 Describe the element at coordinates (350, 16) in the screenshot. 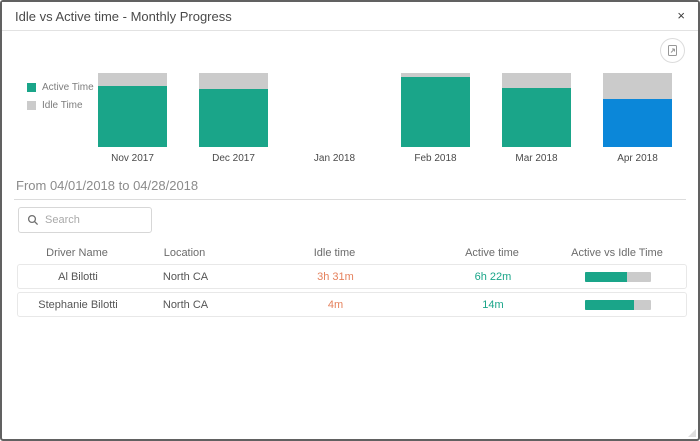

I see `dialog-titlebar: Idle vs Active time - Monthly Progress ×` at that location.